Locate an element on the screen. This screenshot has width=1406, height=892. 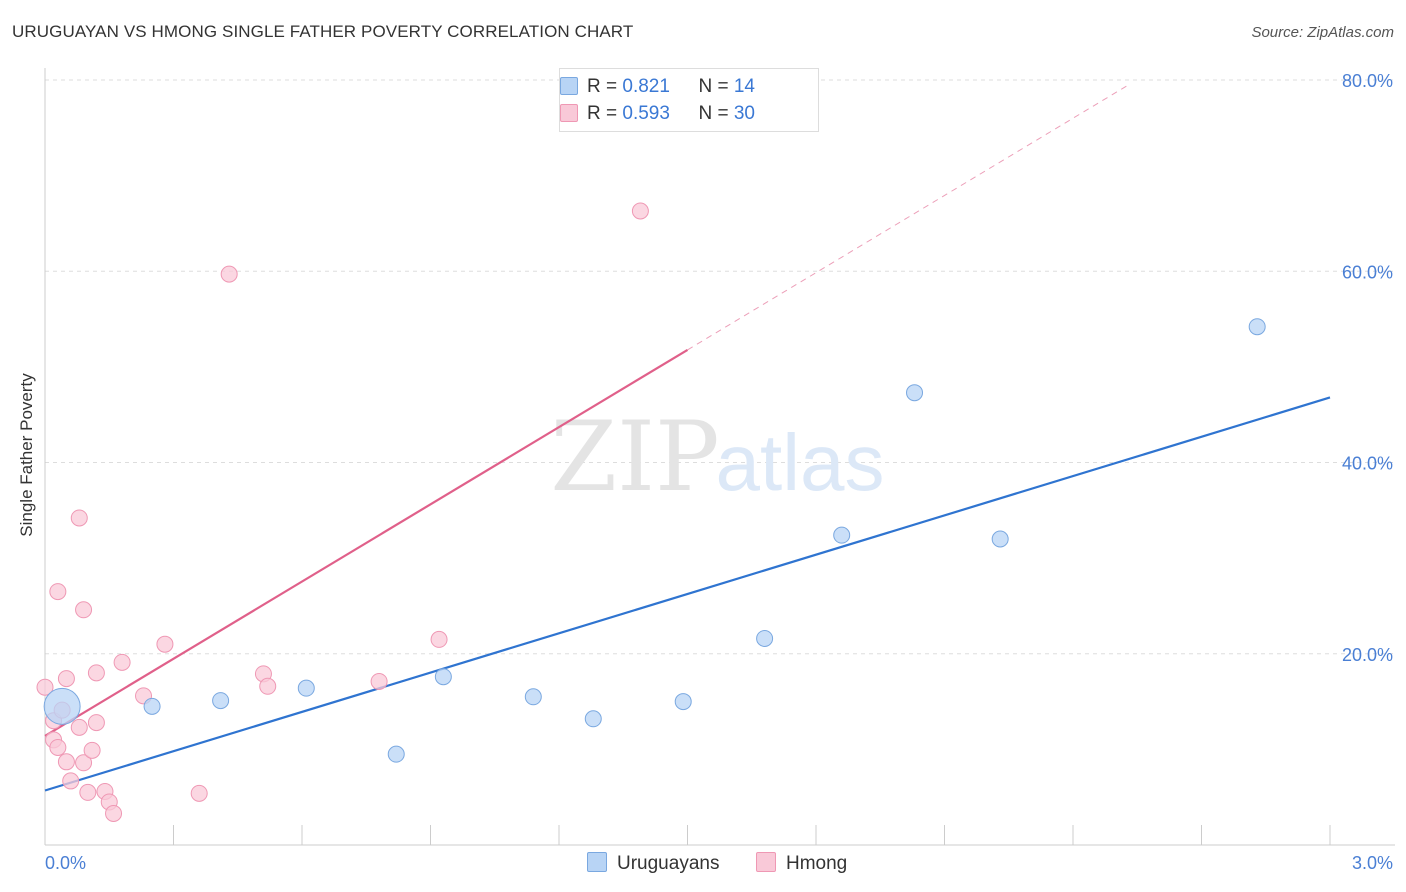
legend-row-hmong: R = 0.593 N = 30 is located at coordinates (657, 114).